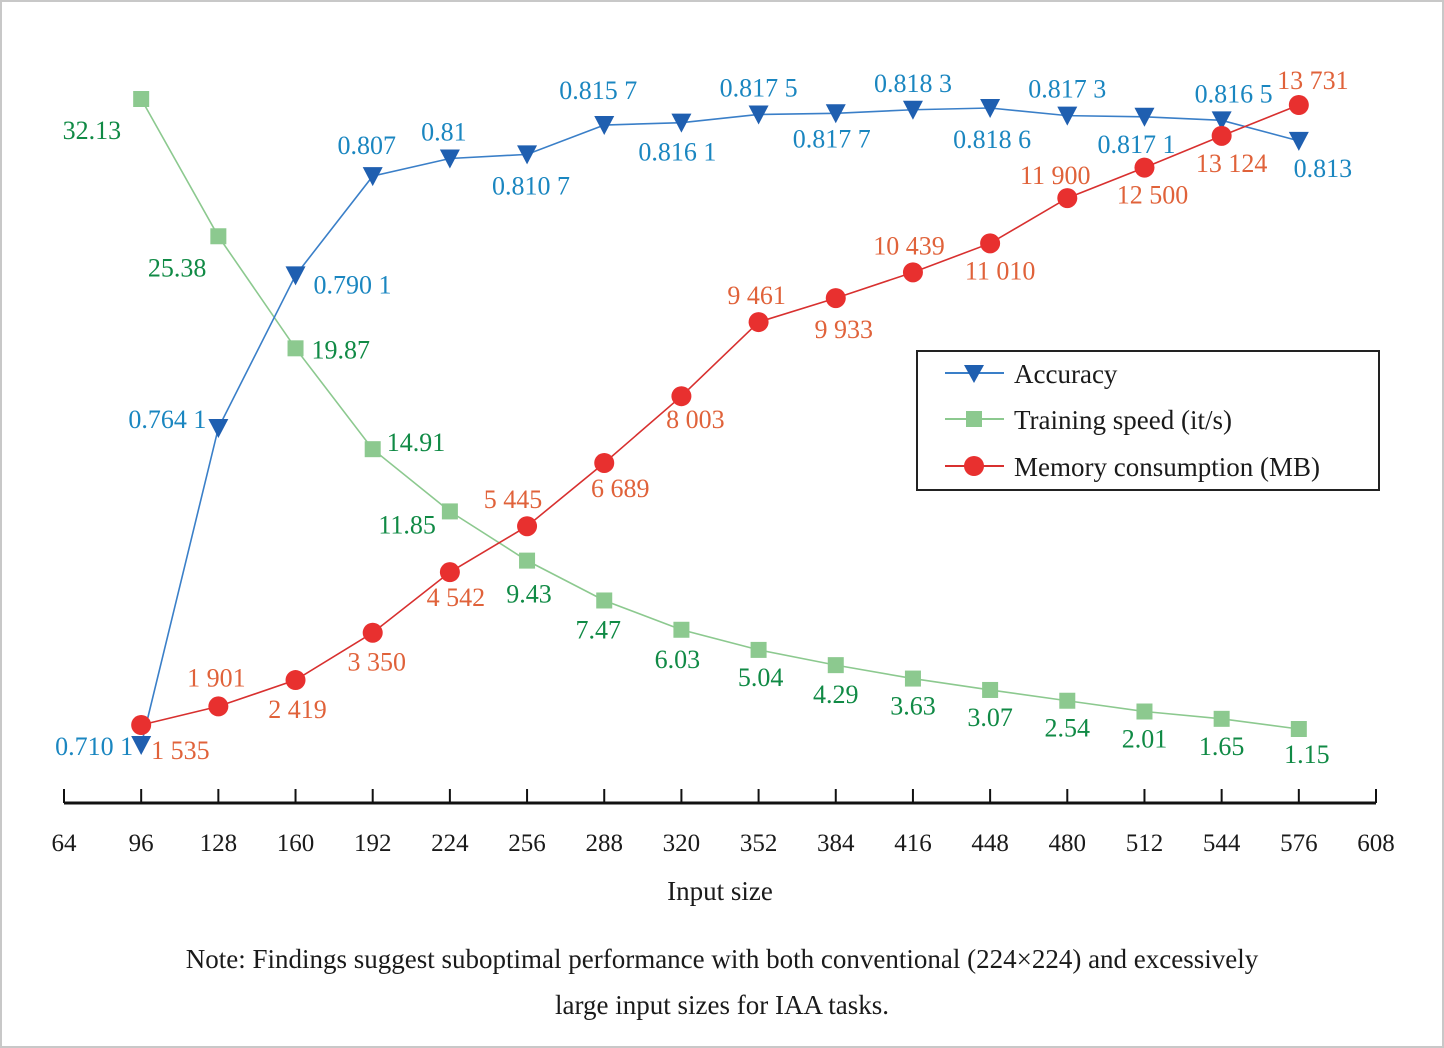 This screenshot has width=1444, height=1048. Describe the element at coordinates (759, 843) in the screenshot. I see `x-tick-label: 352` at that location.